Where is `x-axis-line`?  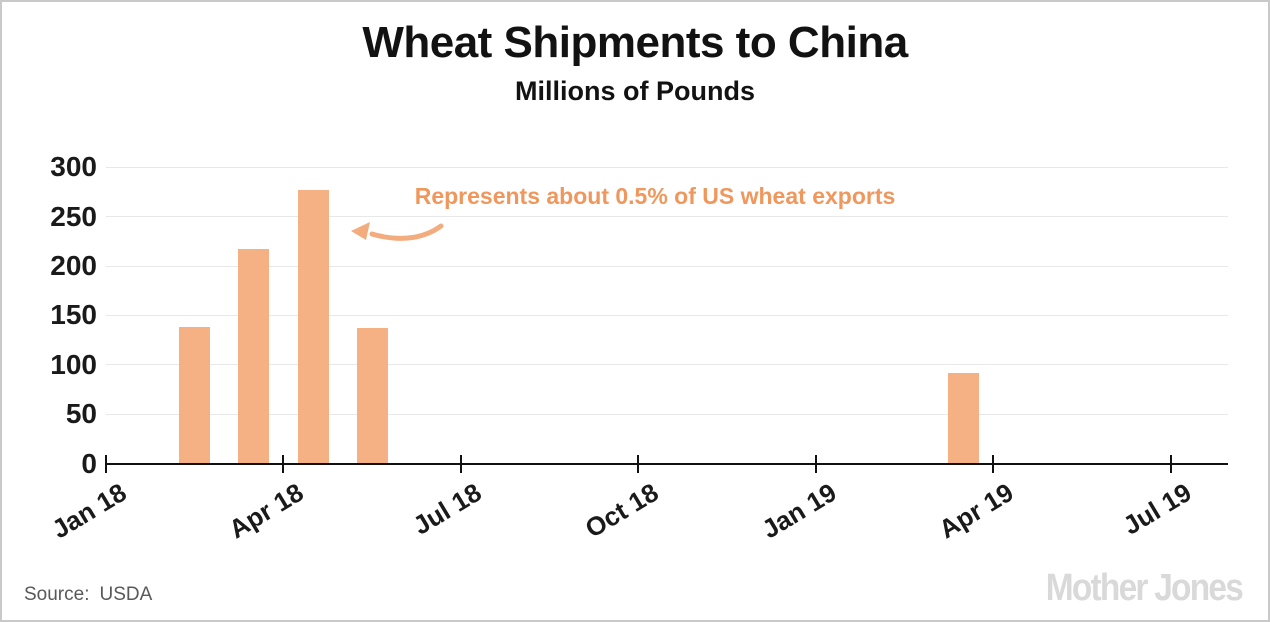 x-axis-line is located at coordinates (666, 463).